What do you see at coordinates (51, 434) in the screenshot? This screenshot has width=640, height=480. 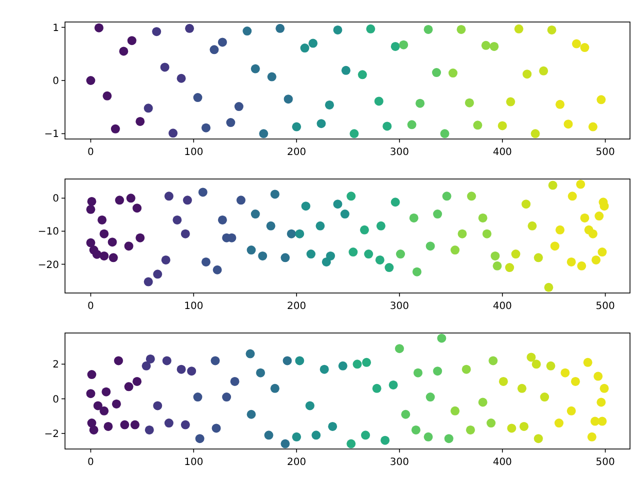 I see `y-tick-label: −2` at bounding box center [51, 434].